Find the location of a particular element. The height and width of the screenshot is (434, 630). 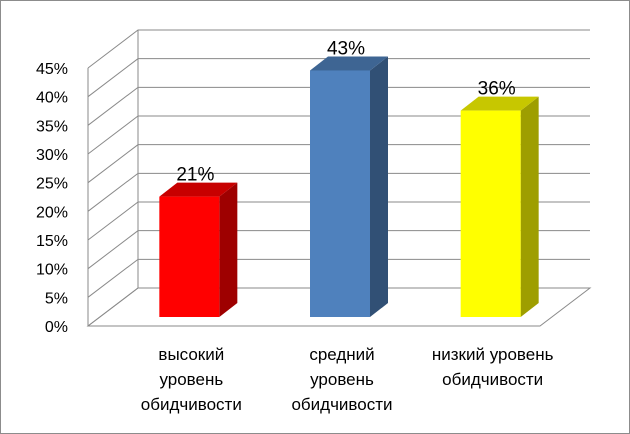

category-label: средний уровень обидчивости is located at coordinates (341, 379).